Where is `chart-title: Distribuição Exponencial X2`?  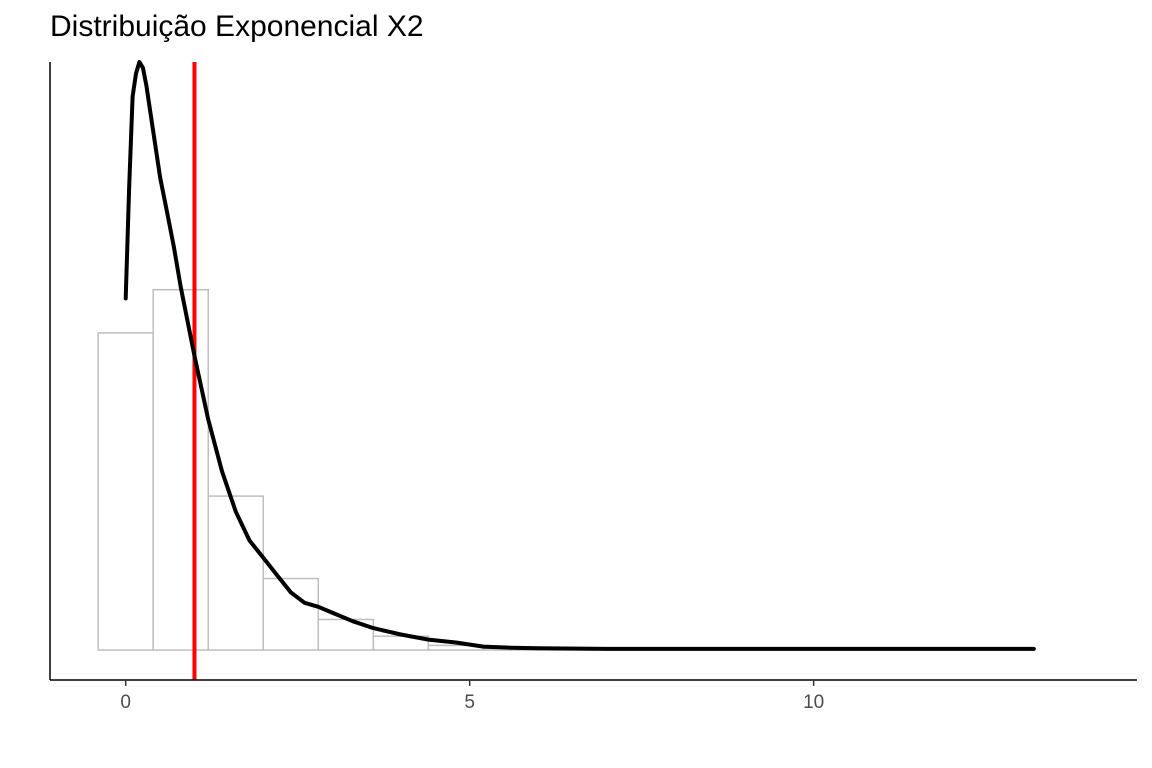 chart-title: Distribuição Exponencial X2 is located at coordinates (237, 26).